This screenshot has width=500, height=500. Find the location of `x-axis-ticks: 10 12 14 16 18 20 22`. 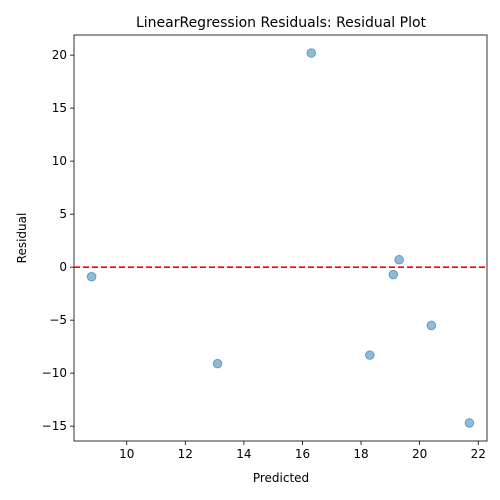

x-axis-ticks: 10 12 14 16 18 20 22 is located at coordinates (302, 451).